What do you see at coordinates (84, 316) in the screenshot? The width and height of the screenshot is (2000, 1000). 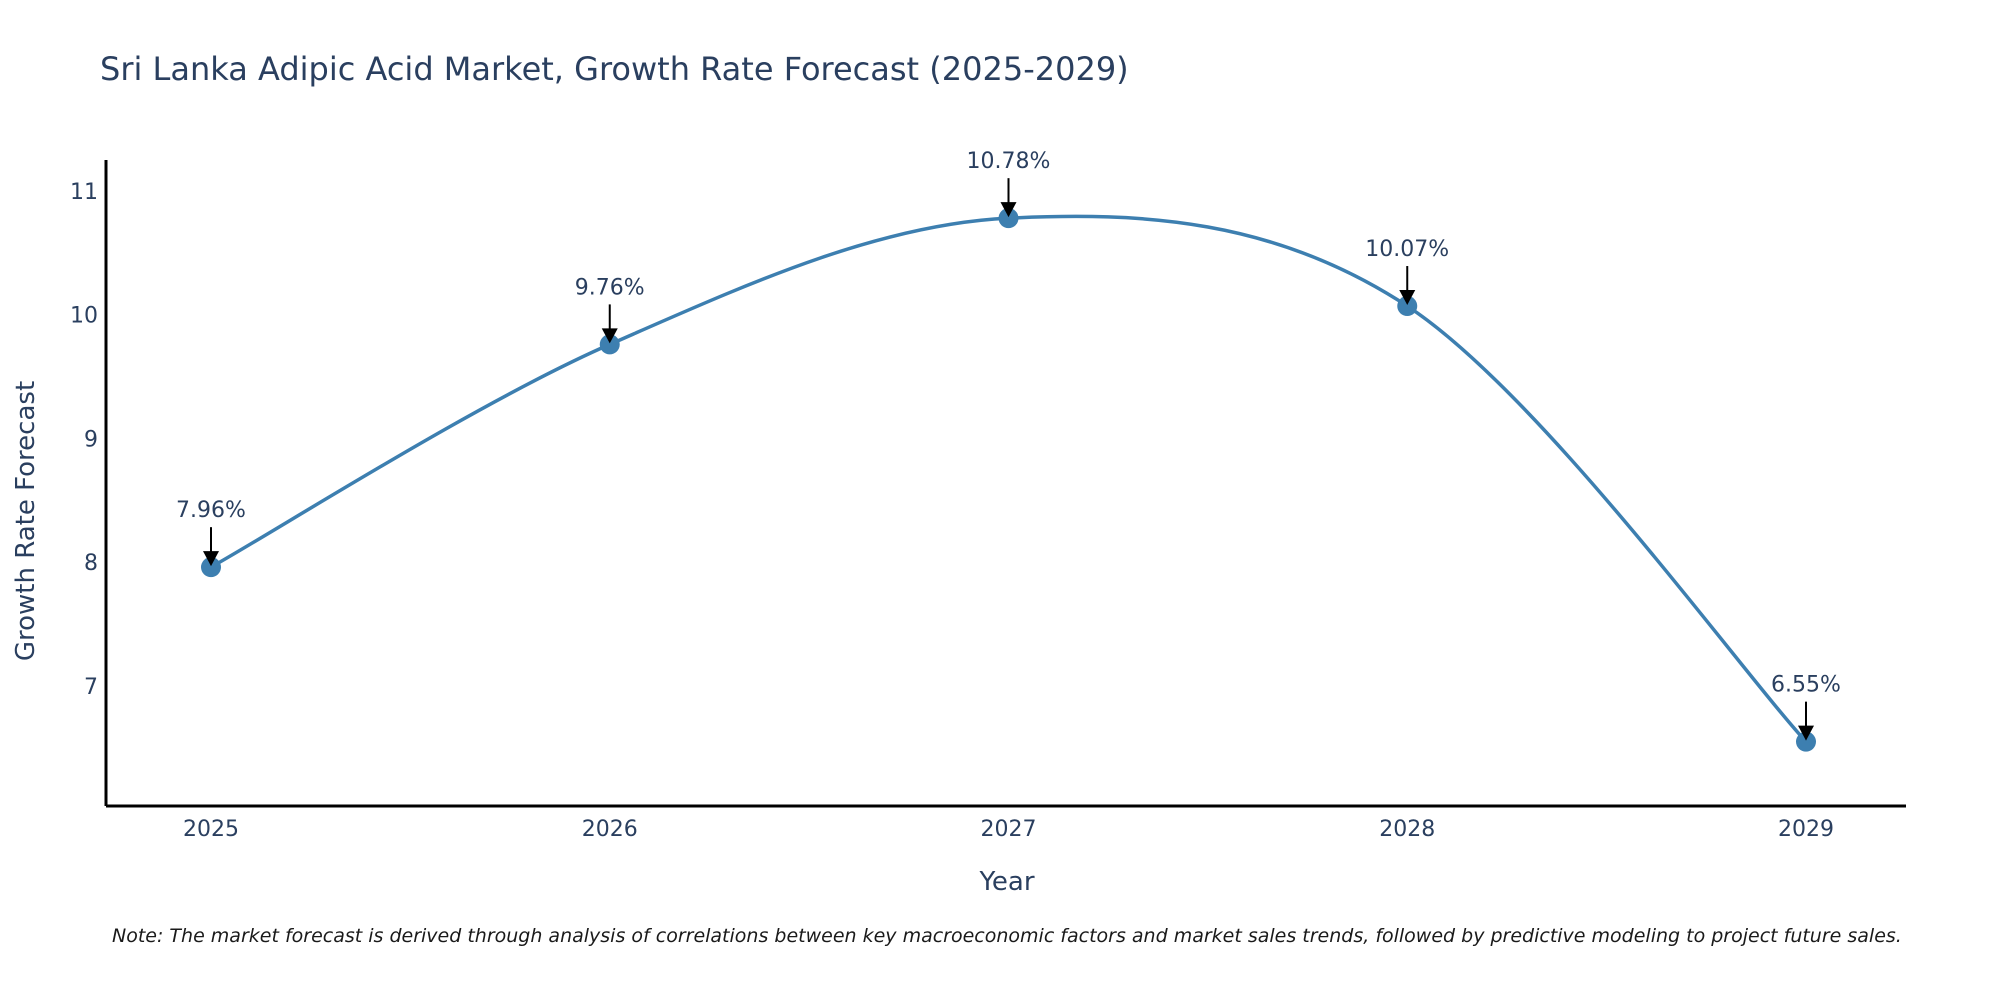 I see `y-tick-label: 10` at bounding box center [84, 316].